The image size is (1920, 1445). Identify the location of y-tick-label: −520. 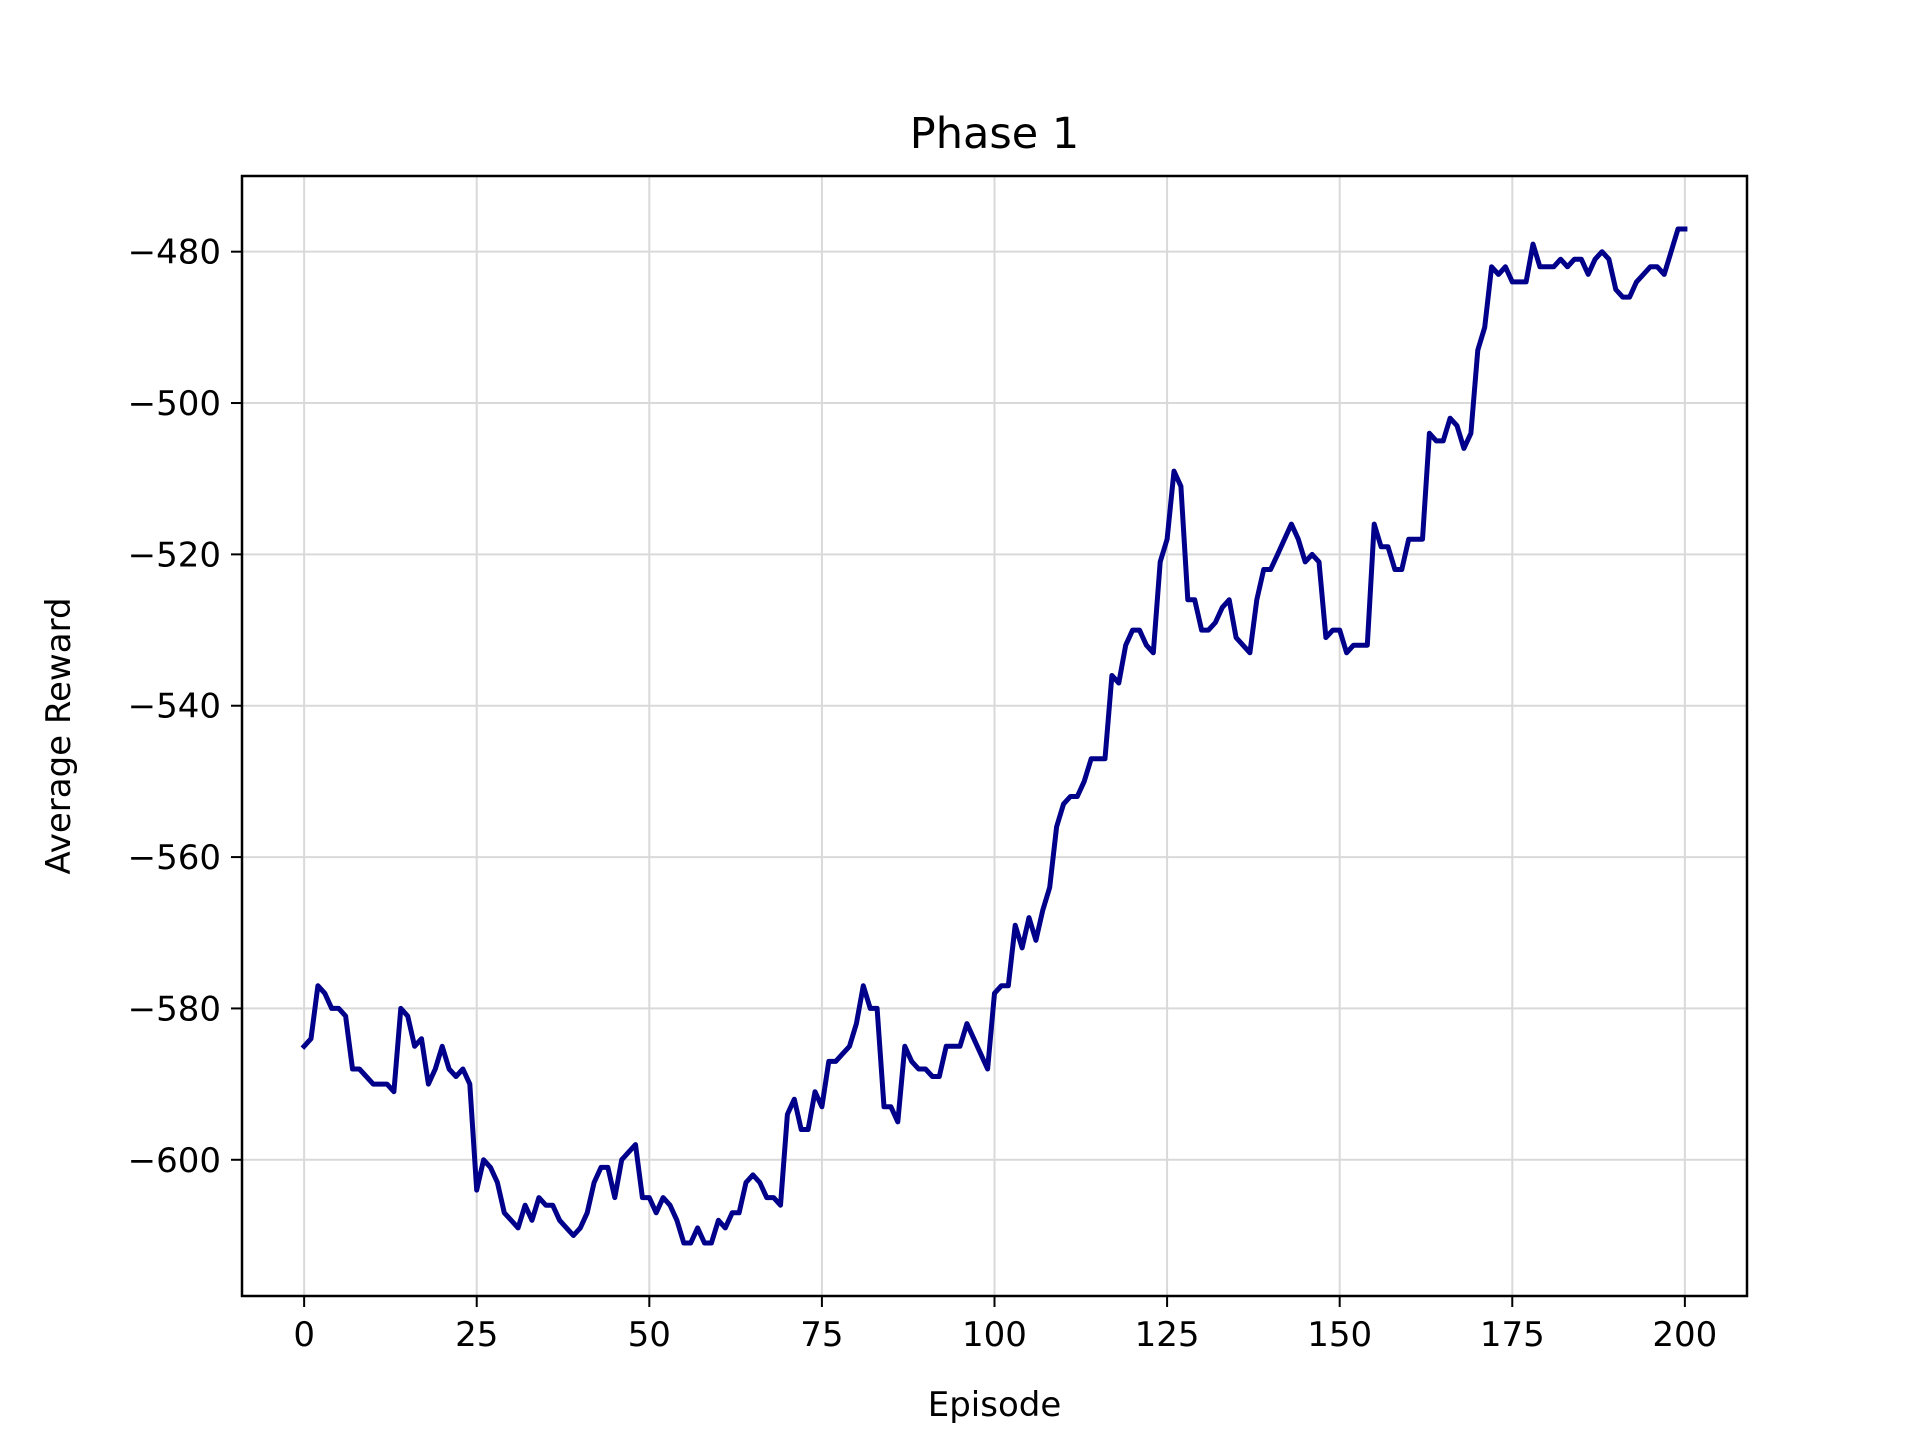
(174, 555).